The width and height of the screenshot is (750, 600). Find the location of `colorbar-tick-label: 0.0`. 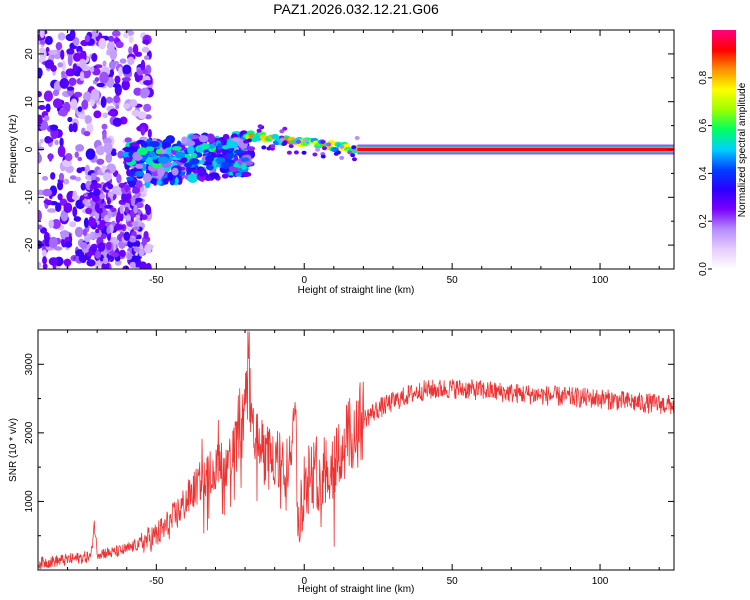

colorbar-tick-label: 0.0 is located at coordinates (703, 269).